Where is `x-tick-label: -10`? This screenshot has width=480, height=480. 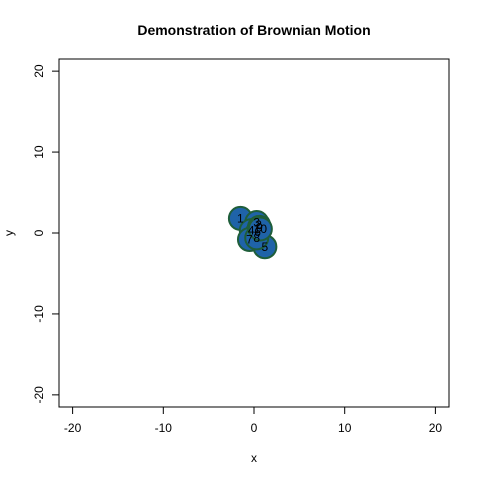
x-tick-label: -10 is located at coordinates (164, 428).